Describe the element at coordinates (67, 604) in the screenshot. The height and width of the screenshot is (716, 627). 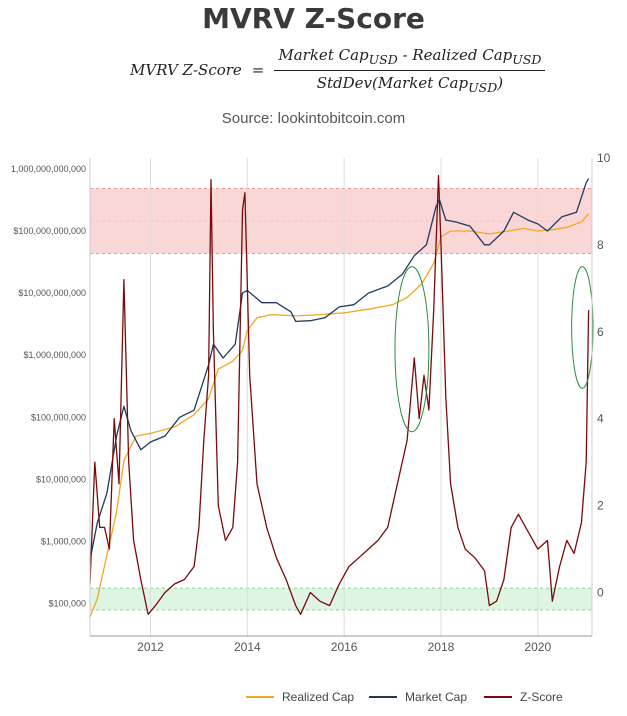
I see `y-tick-label: $100,000` at that location.